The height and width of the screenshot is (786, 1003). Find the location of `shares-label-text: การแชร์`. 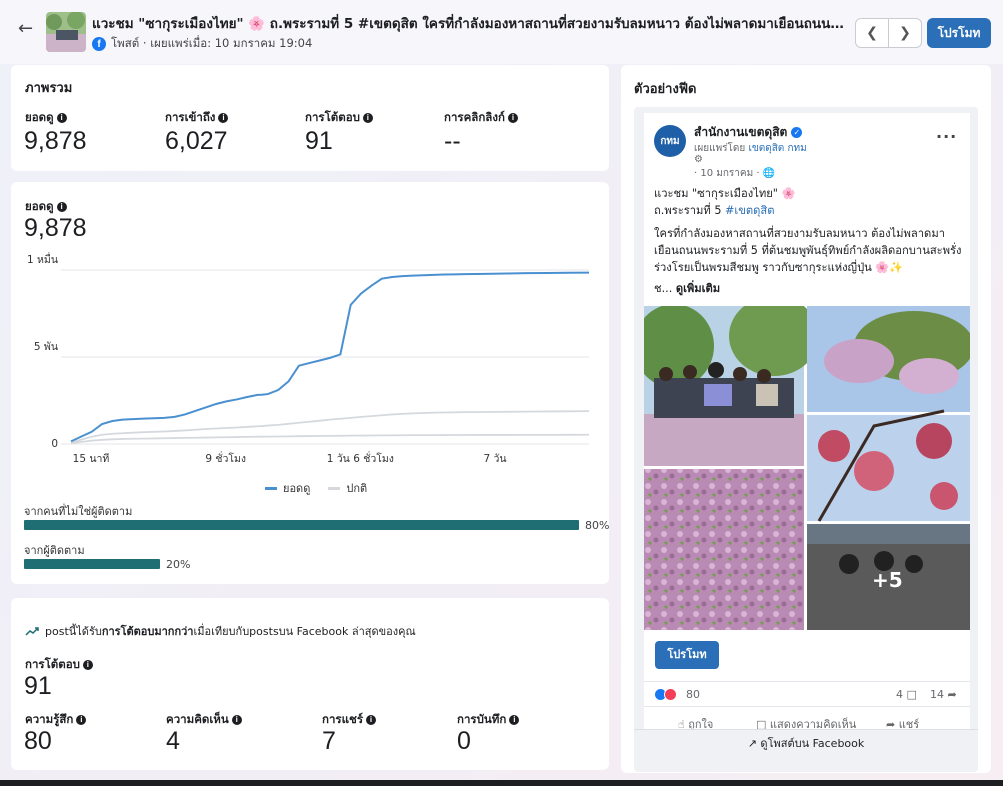

shares-label-text: การแชร์ is located at coordinates (342, 719).